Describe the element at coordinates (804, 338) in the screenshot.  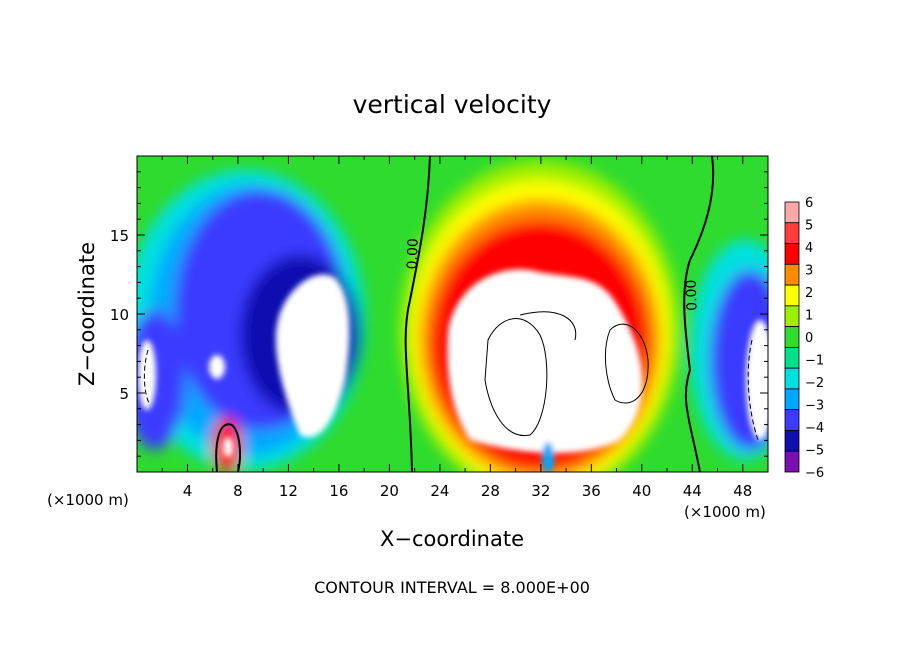
I see `colorbar: 6 5 4 3 2 1 0 −1 −2 −3 −4 −5 −6` at that location.